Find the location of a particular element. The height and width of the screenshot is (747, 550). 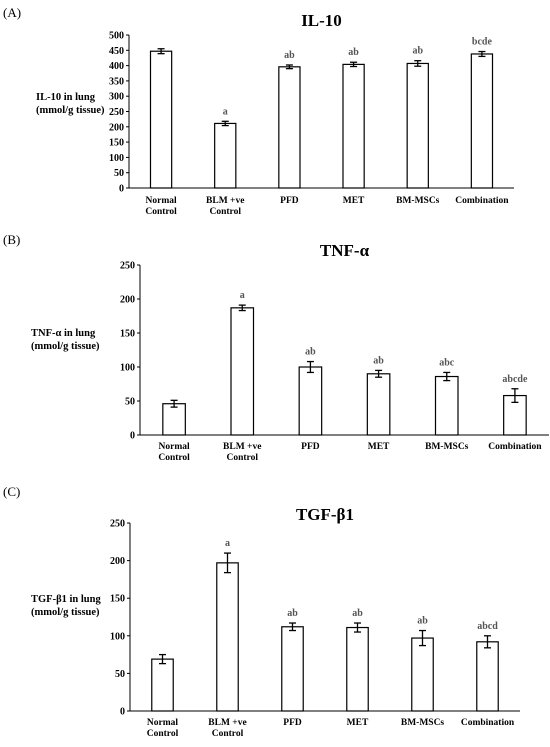

chart-1-significance-label: bcde is located at coordinates (482, 42).